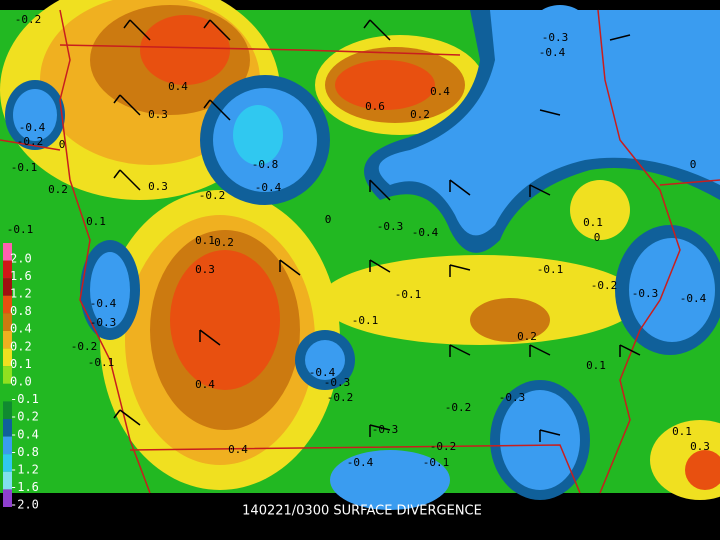 The image size is (720, 540). I want to click on legend-label: 0.2, so click(21, 346).